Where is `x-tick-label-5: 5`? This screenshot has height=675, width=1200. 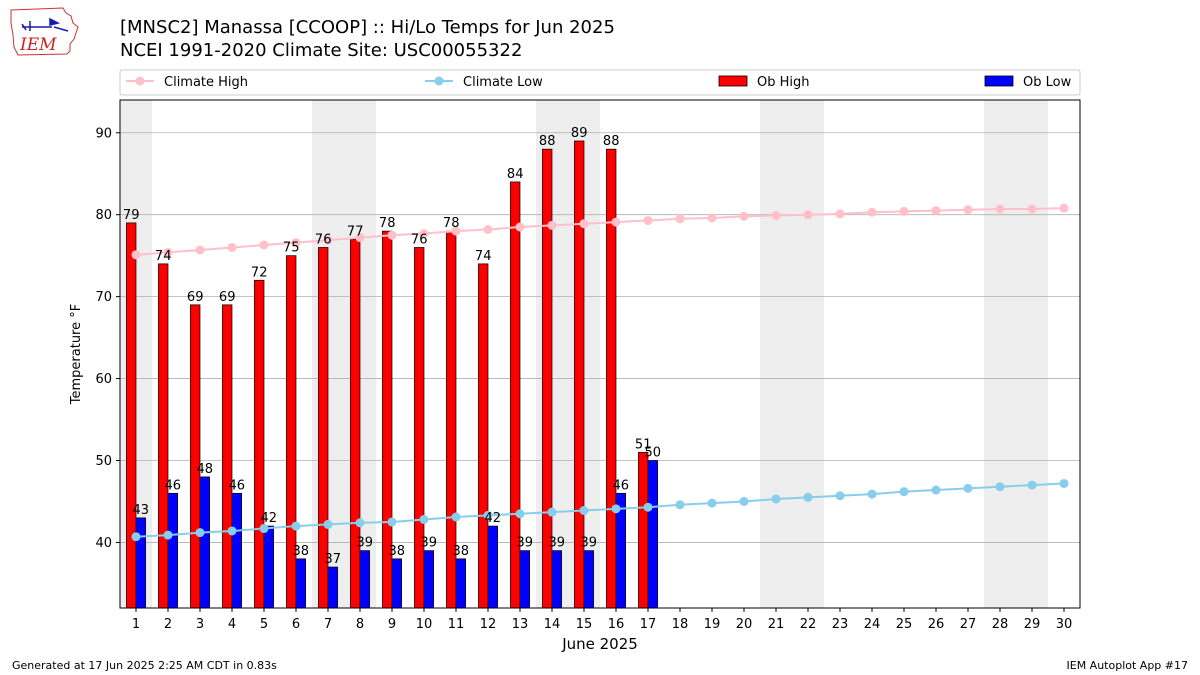
x-tick-label-5: 5 is located at coordinates (264, 624).